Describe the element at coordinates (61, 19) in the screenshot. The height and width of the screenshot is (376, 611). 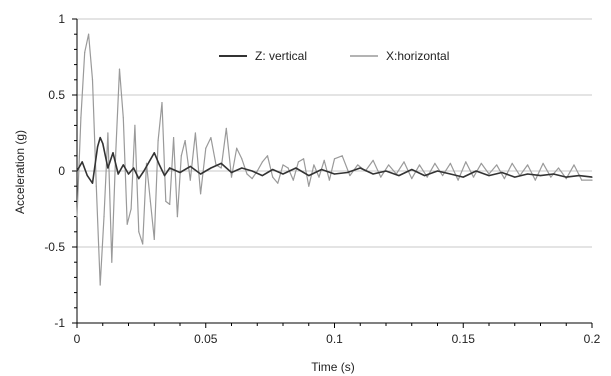
I see `y-tick-label: 1` at that location.